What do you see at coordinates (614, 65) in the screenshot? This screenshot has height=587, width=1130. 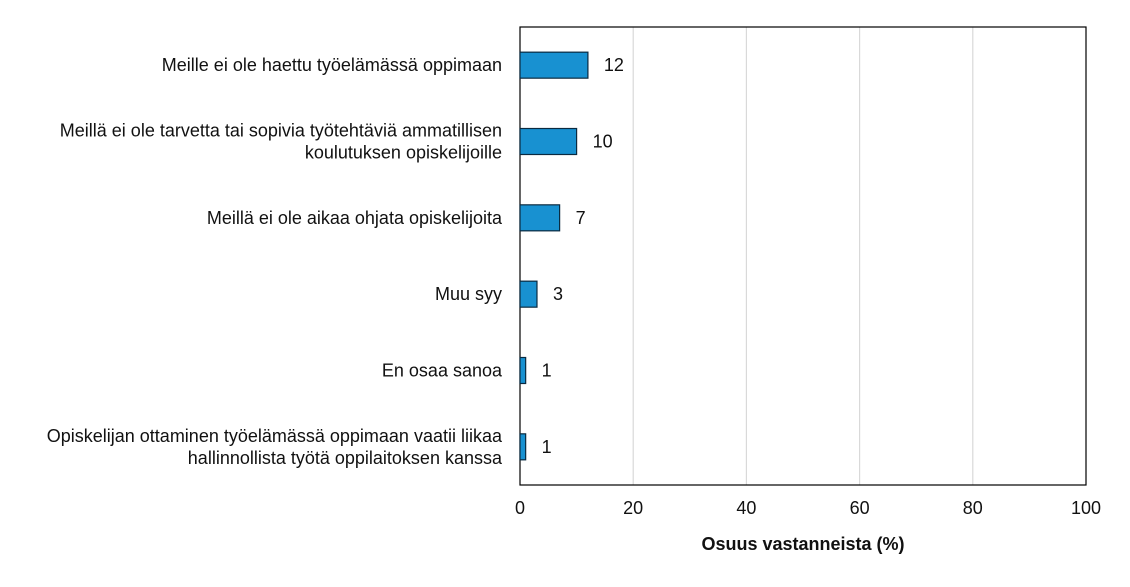 I see `data-label: 12` at bounding box center [614, 65].